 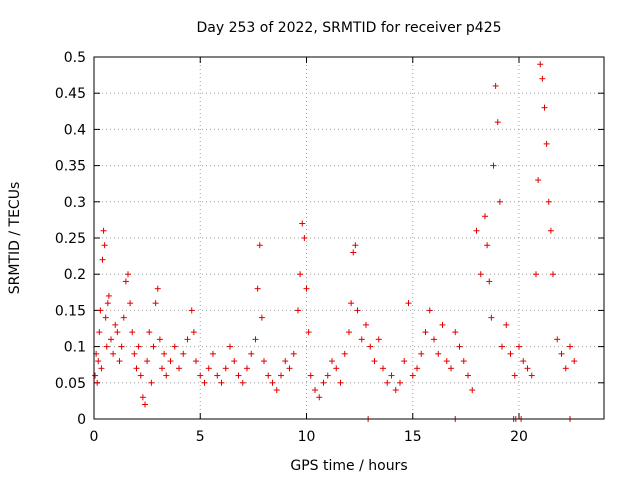 What do you see at coordinates (75, 203) in the screenshot?
I see `y-tick-label: 0.3` at bounding box center [75, 203].